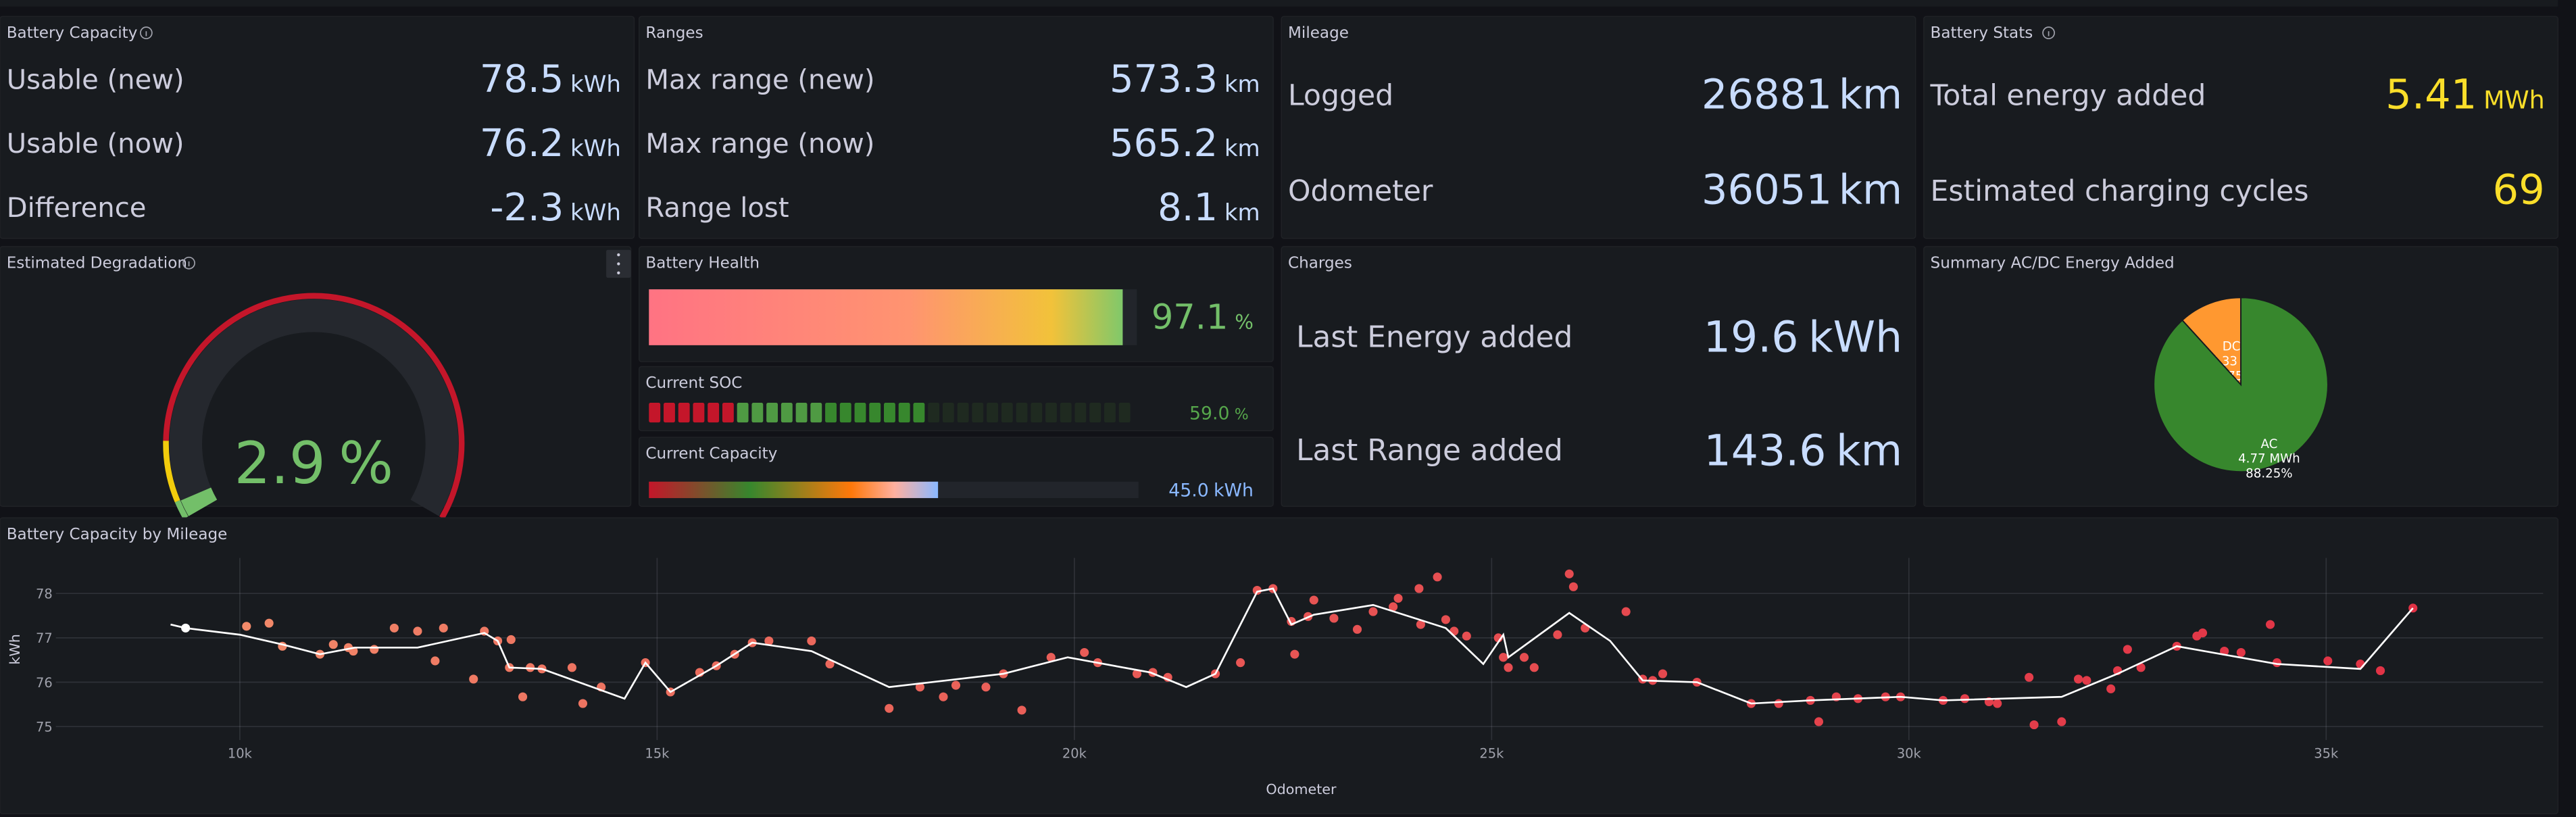 The image size is (2576, 817). What do you see at coordinates (188, 263) in the screenshot?
I see `info-icon` at bounding box center [188, 263].